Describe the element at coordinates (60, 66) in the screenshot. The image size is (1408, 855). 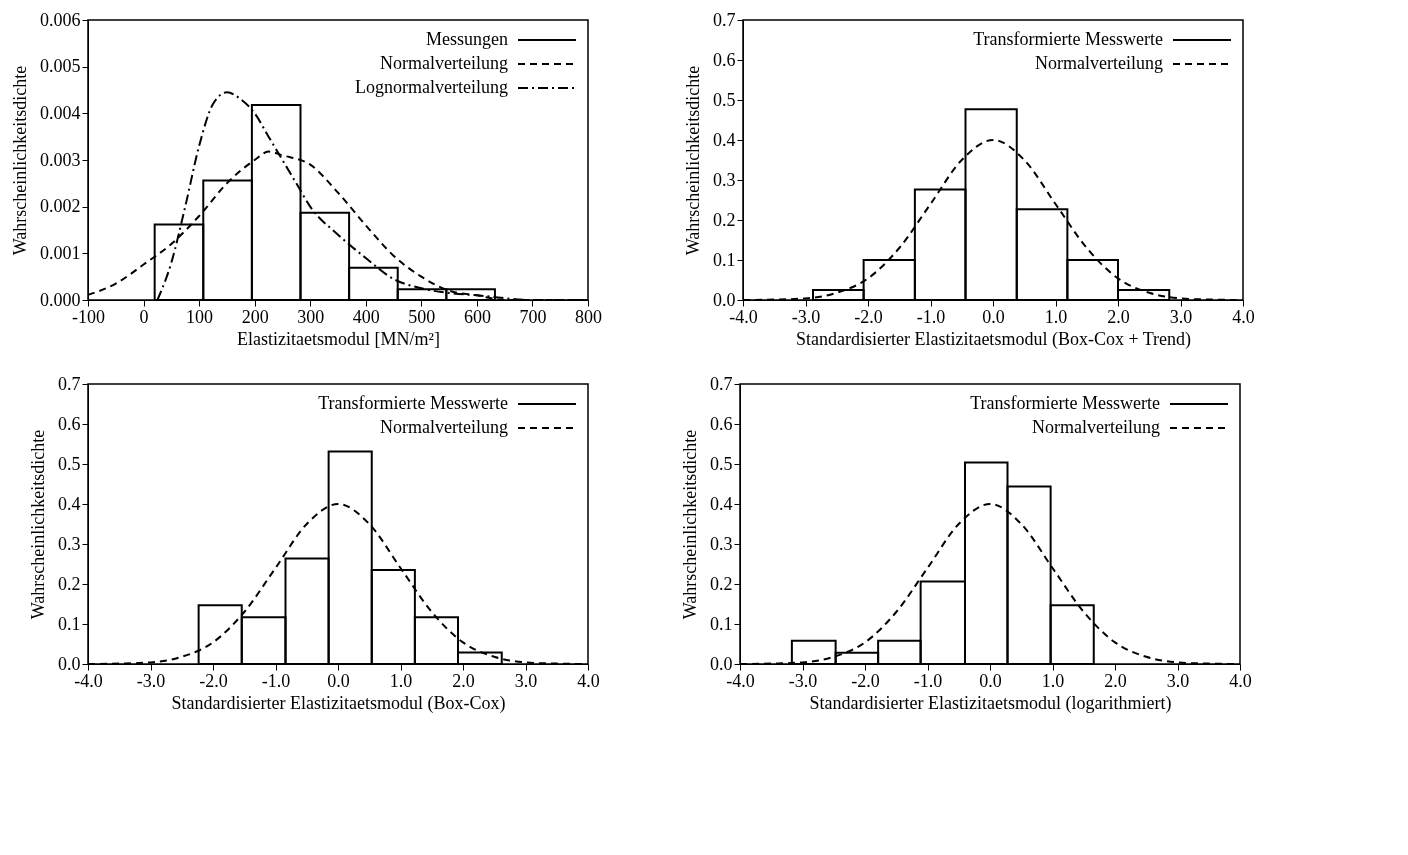
I see `y-tick-label: 0.005` at that location.